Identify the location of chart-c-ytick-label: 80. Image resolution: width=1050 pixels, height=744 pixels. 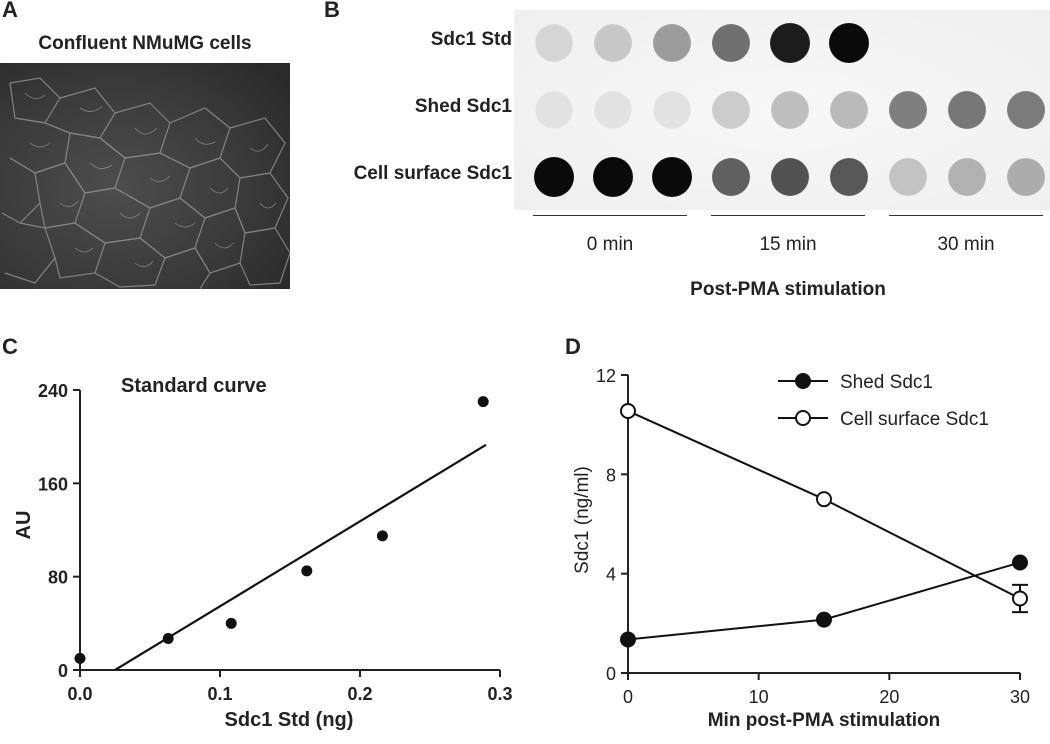
(58, 578).